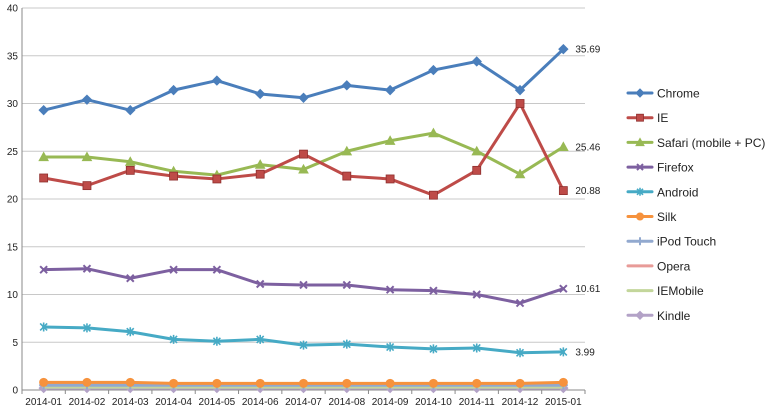 Image resolution: width=776 pixels, height=411 pixels. I want to click on data-label-ie: 20.88, so click(587, 191).